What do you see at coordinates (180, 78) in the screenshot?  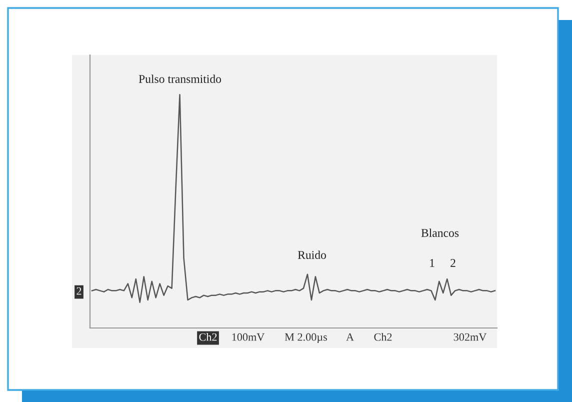 I see `text: Pulso transmitido` at bounding box center [180, 78].